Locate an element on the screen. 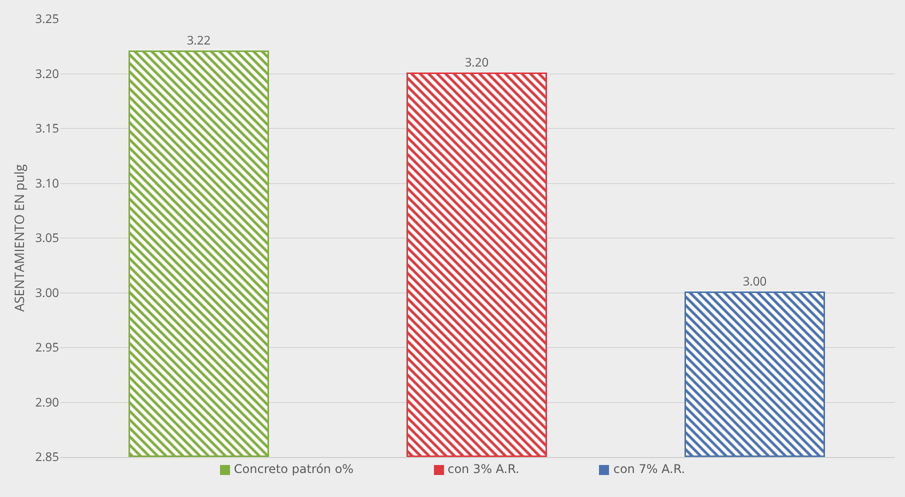 This screenshot has height=497, width=905. y-tick-label: 3.25 is located at coordinates (47, 19).